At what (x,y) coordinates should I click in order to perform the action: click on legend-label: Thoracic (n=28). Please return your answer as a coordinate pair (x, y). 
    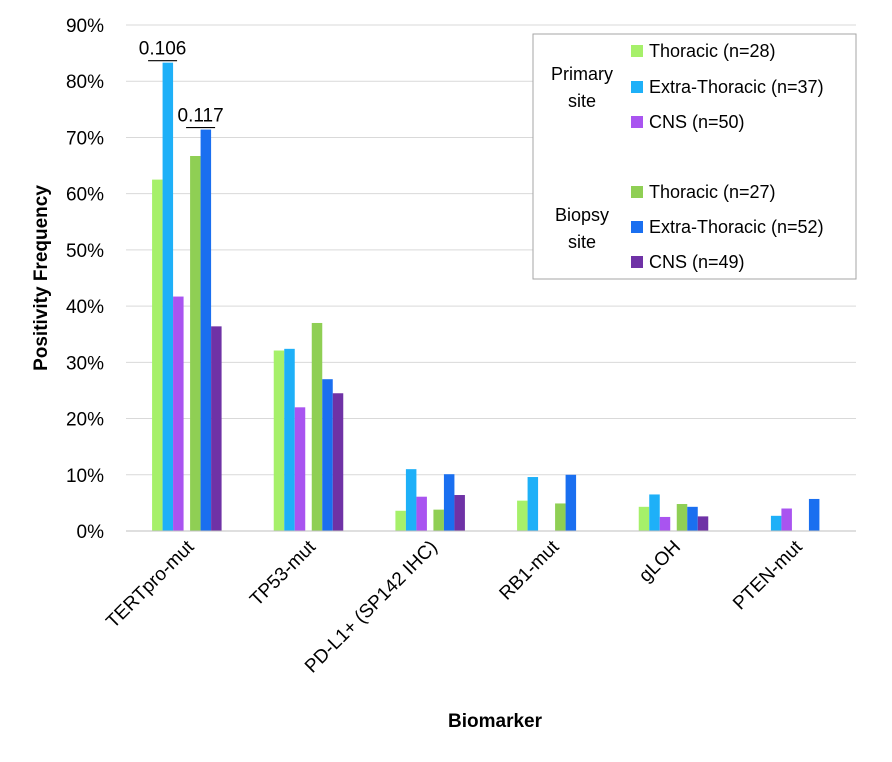
    Looking at the image, I should click on (712, 51).